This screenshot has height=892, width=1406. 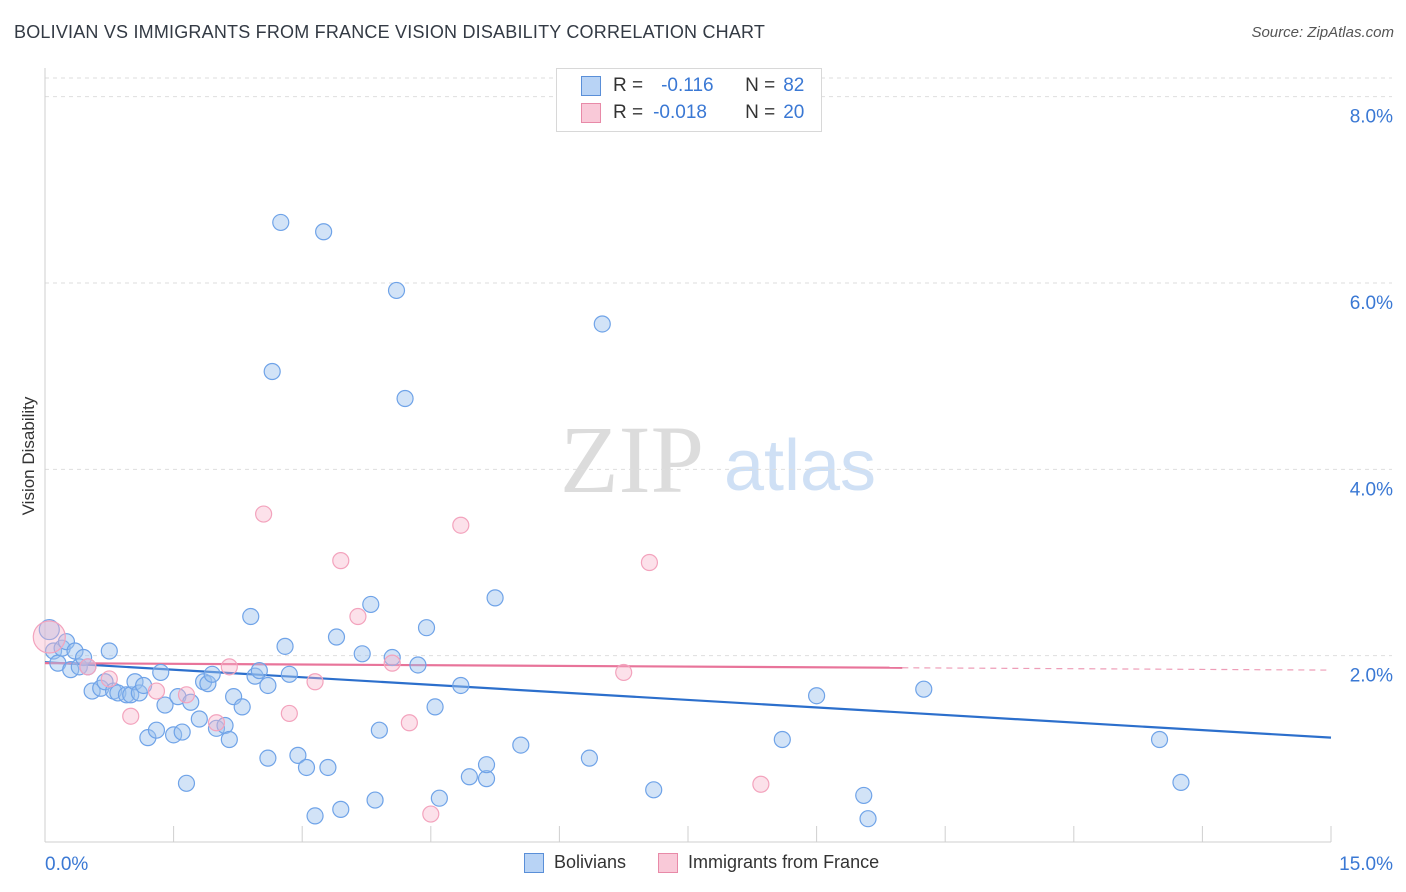 I want to click on y-tick-label: 6.0%, so click(x=1371, y=303).